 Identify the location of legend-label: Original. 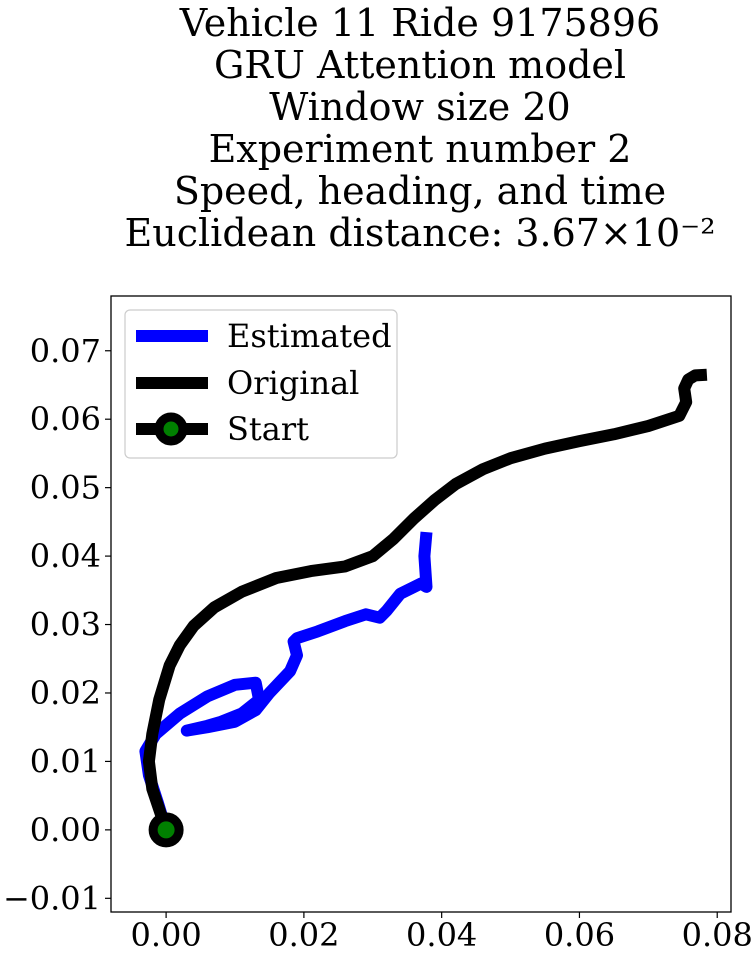
(293, 383).